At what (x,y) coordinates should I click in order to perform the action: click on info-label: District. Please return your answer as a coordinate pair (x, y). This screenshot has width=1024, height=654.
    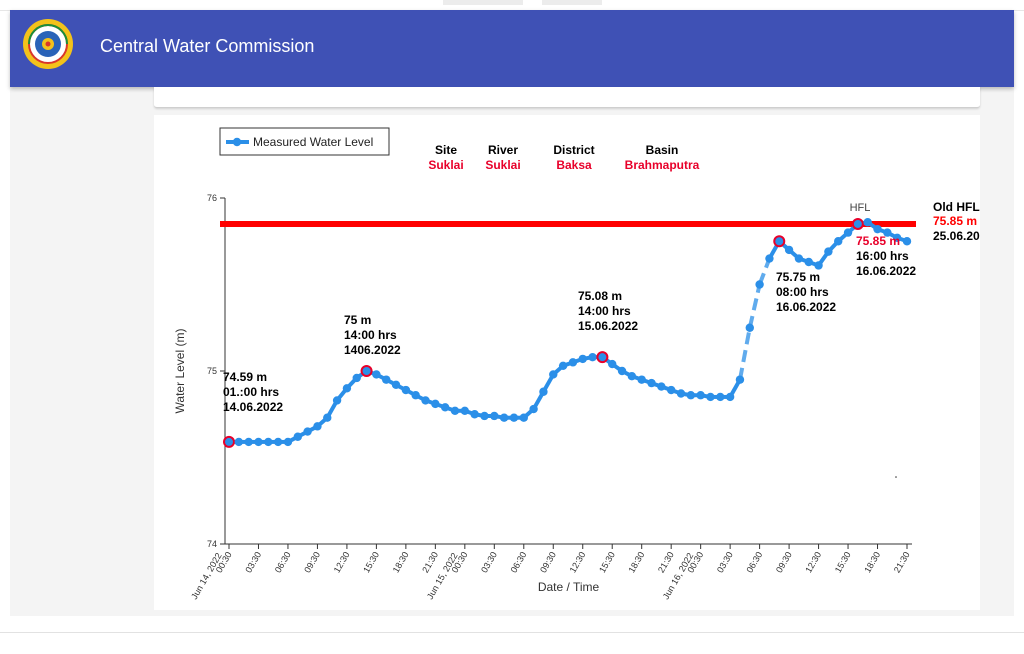
    Looking at the image, I should click on (573, 150).